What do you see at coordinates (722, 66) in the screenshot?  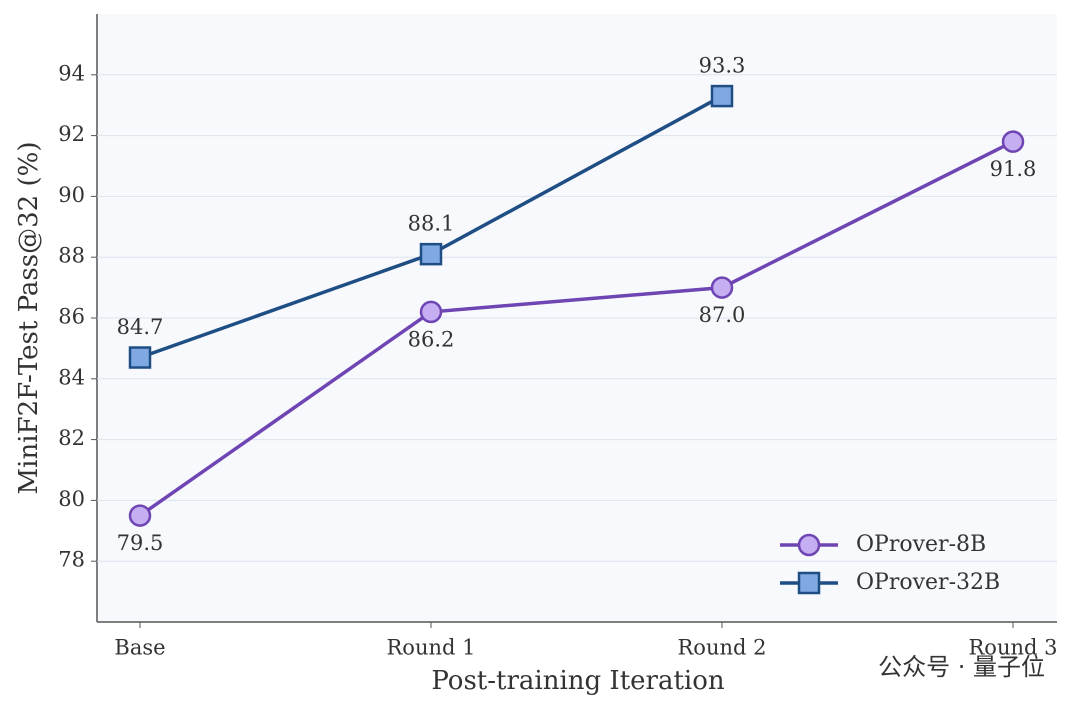 I see `data-label: 93.3` at bounding box center [722, 66].